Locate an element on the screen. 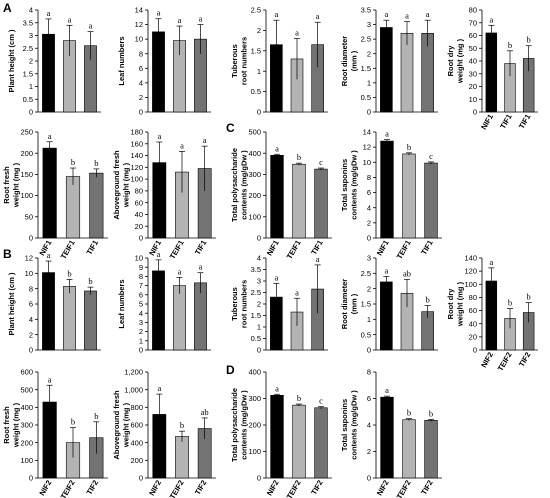  y-tick-label: 3.5 is located at coordinates (366, 10).